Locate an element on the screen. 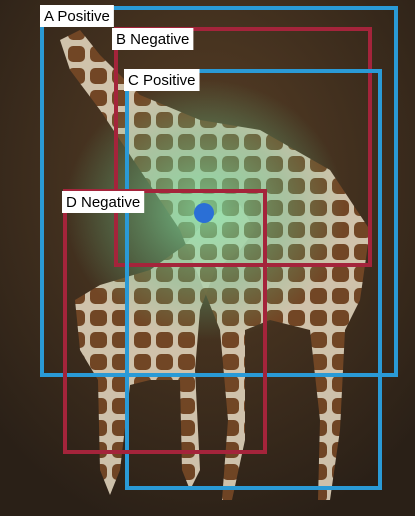 The height and width of the screenshot is (516, 415). box-label: D Negative is located at coordinates (103, 202).